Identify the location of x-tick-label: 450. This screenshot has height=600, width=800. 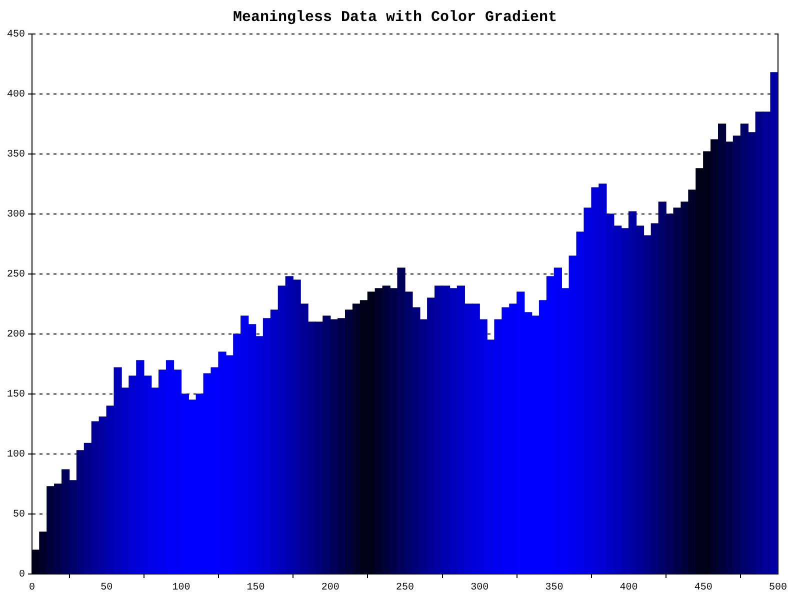
(703, 588).